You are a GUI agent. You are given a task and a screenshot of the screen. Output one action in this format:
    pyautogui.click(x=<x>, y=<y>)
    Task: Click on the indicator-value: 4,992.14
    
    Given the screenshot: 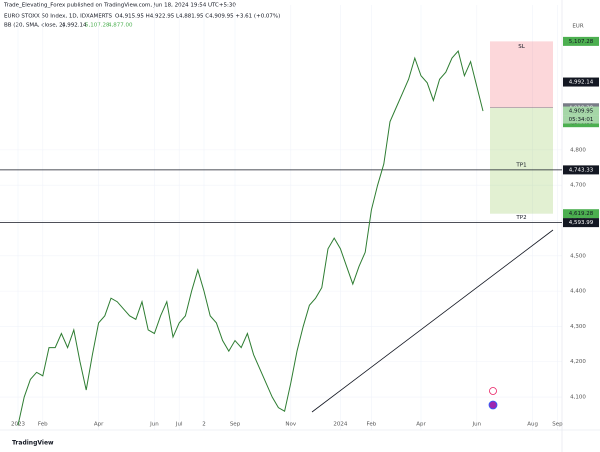 What is the action you would take?
    pyautogui.click(x=74, y=26)
    